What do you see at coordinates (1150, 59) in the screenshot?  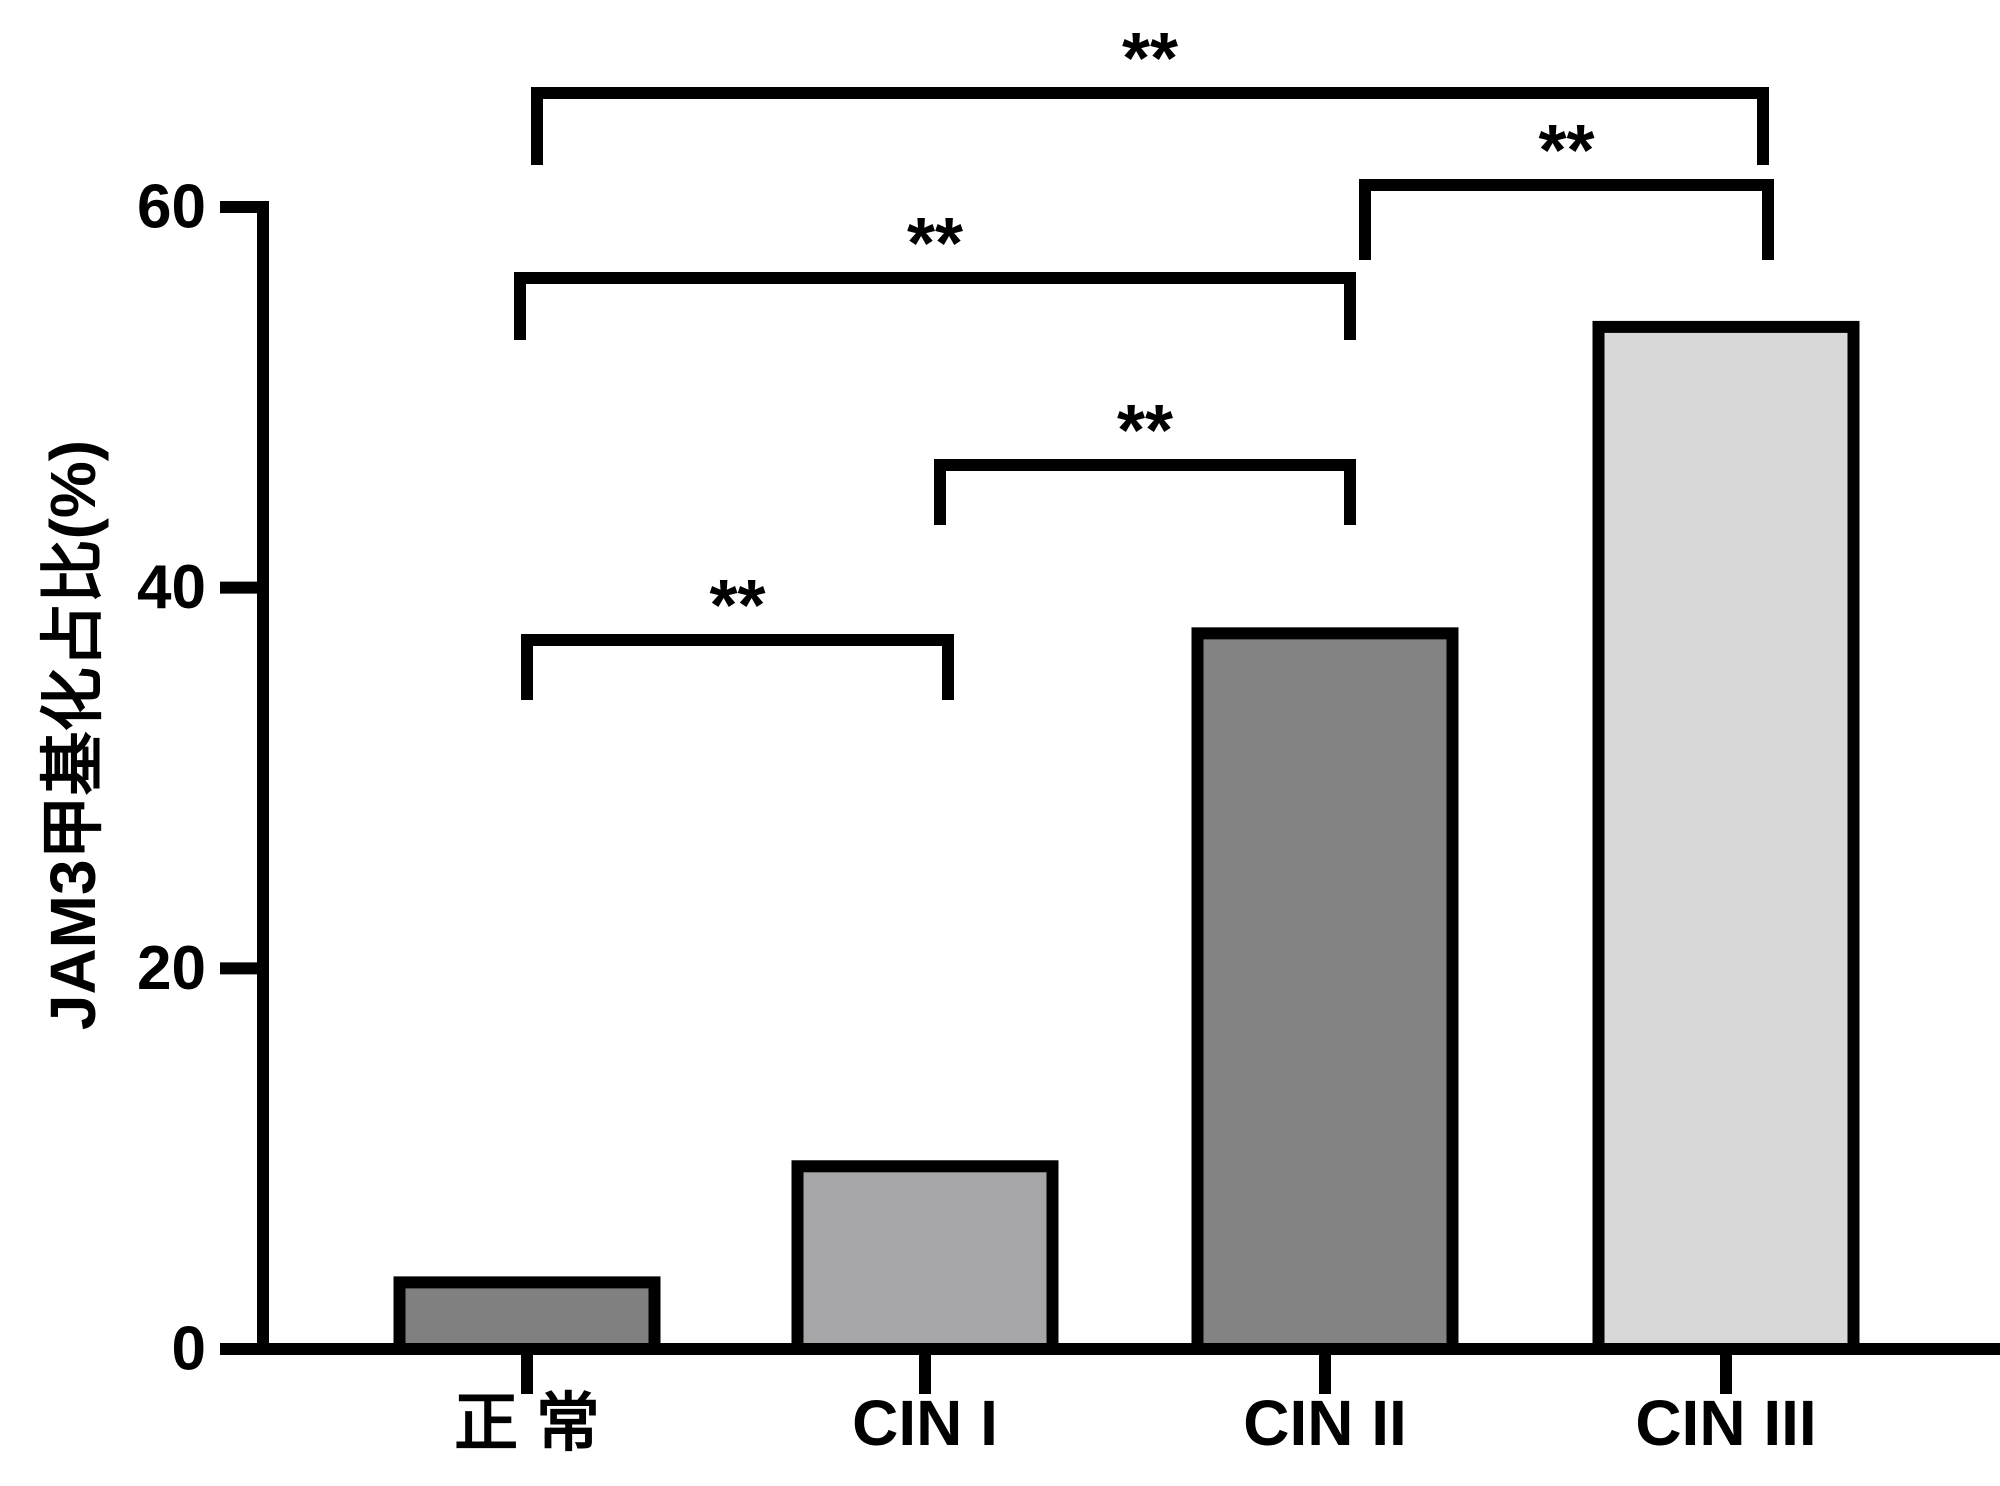 I see `bracket-label-0-3: **` at bounding box center [1150, 59].